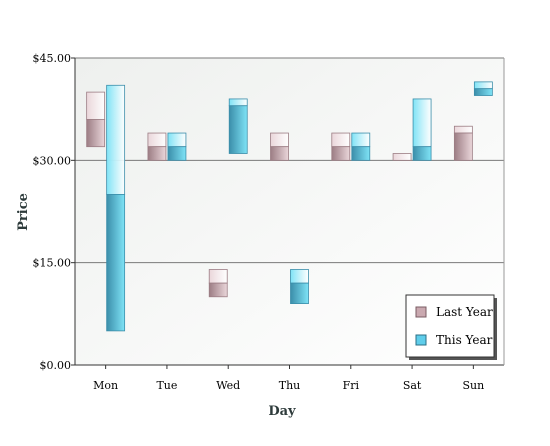 Image resolution: width=550 pixels, height=446 pixels. I want to click on bar-lower-this-year-tue, so click(177, 153).